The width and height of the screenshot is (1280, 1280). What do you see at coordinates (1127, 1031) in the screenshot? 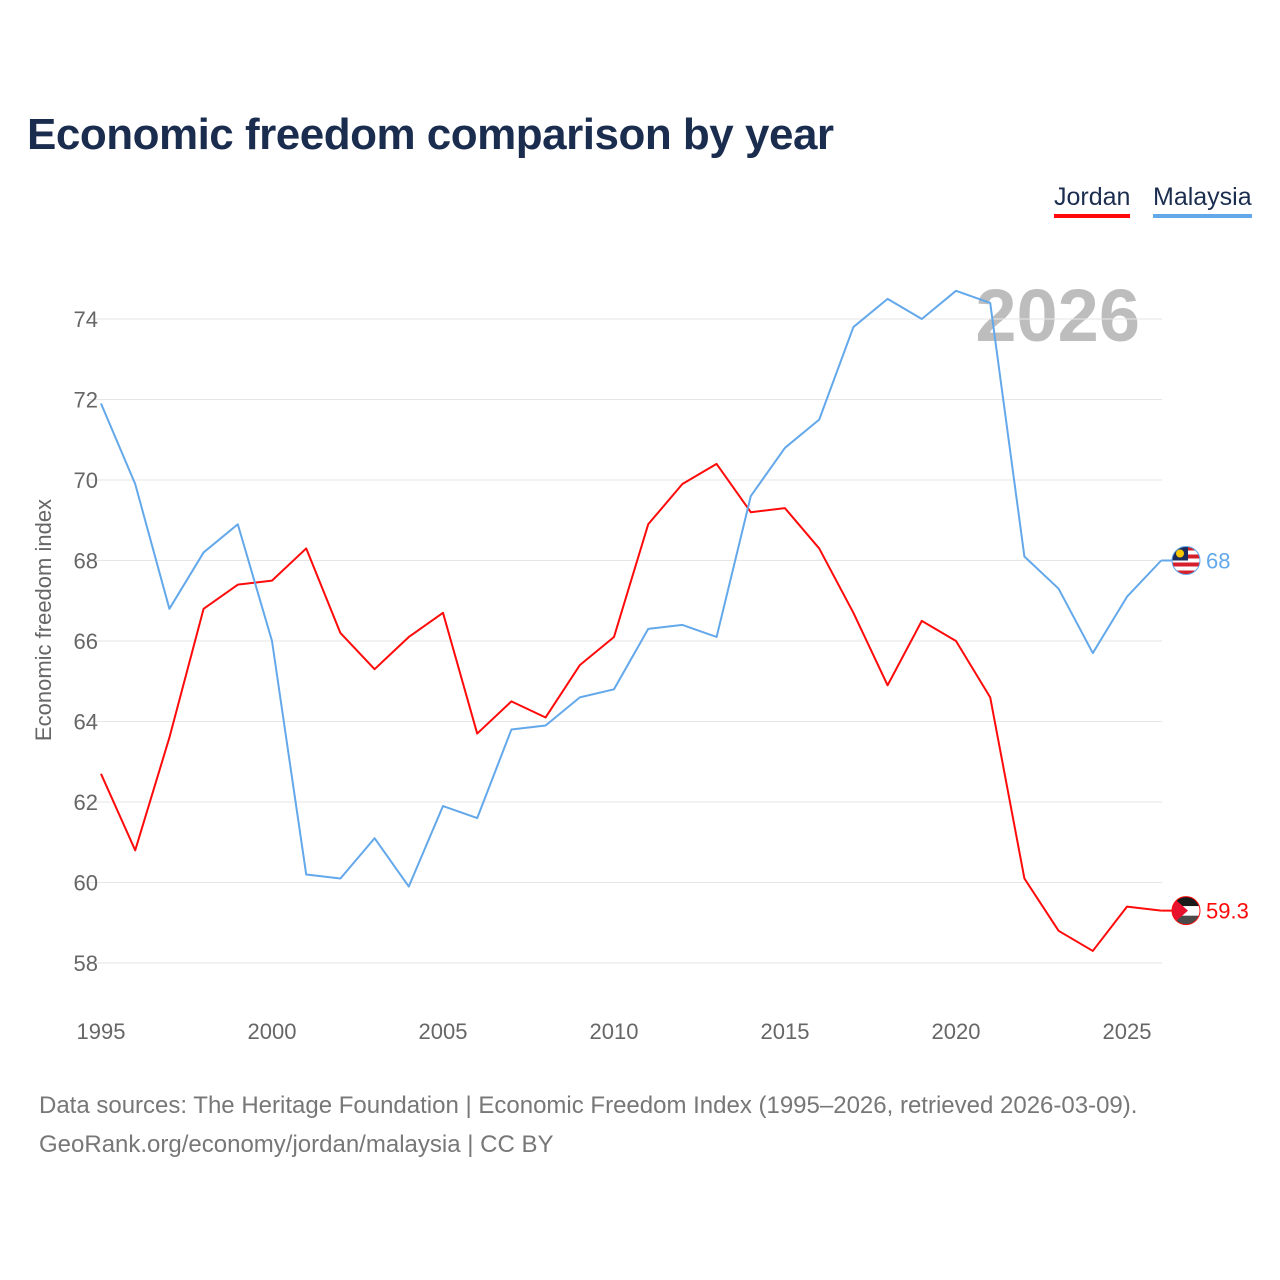
I see `x-tick-label: 2025` at bounding box center [1127, 1031].